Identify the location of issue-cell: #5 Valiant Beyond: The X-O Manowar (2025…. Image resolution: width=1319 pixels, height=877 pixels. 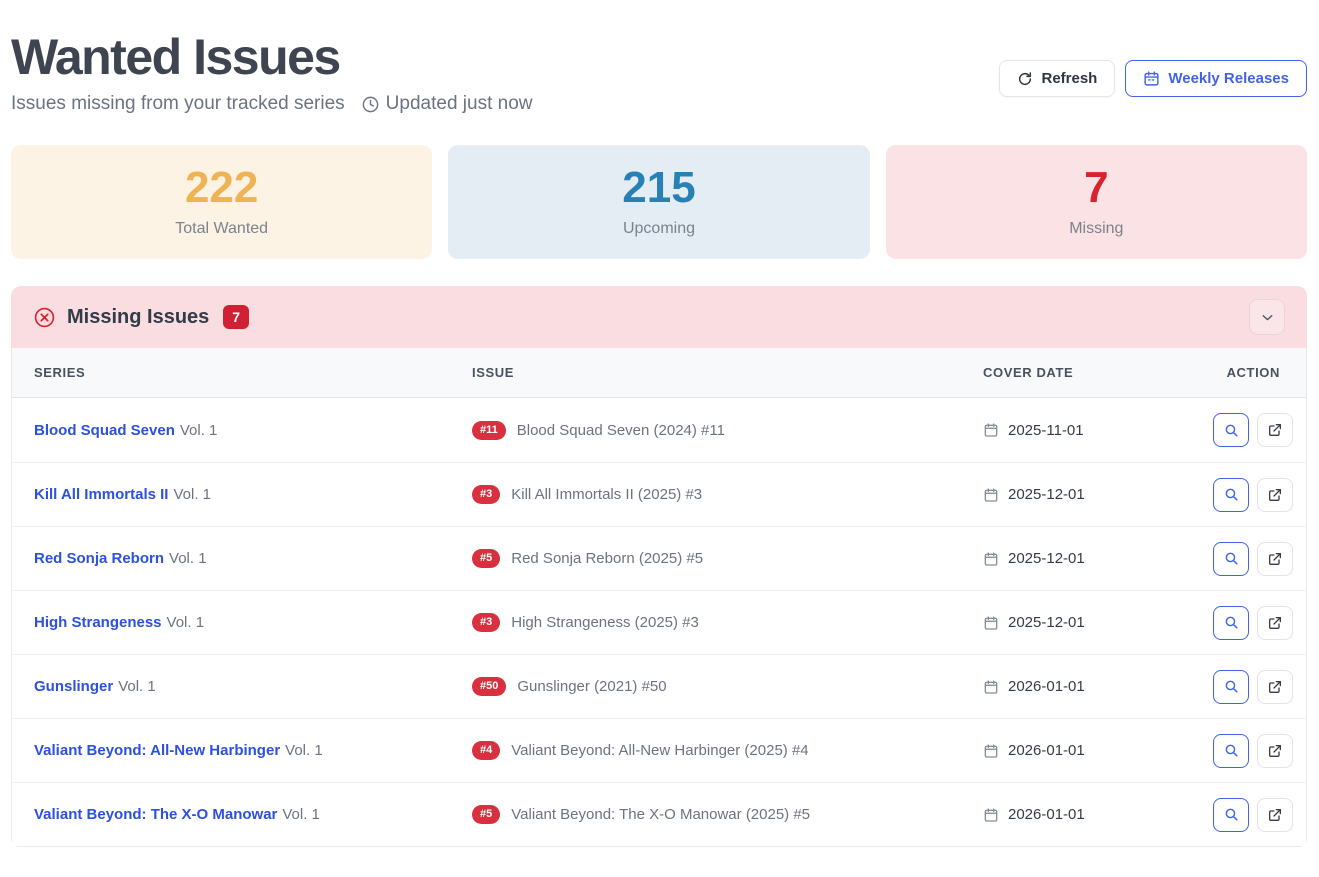
(727, 814).